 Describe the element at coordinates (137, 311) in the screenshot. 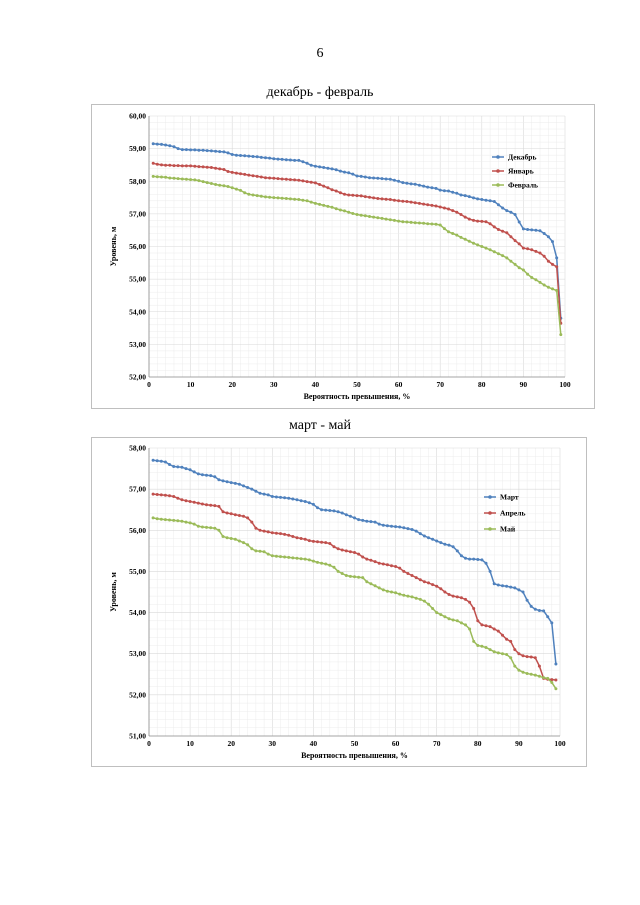

I see `y-tick-label: 54,00` at that location.